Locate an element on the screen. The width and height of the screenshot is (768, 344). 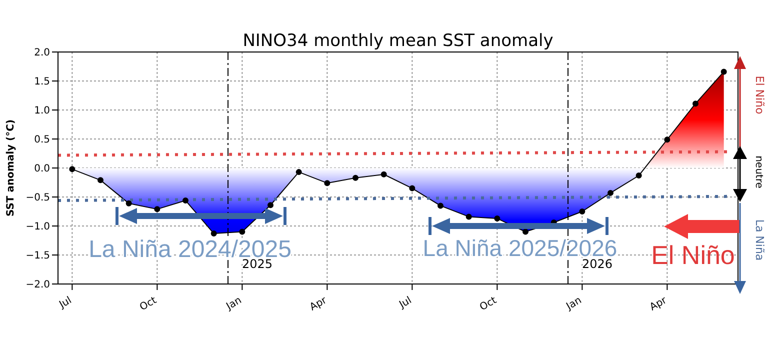
y-tick-label: 1.0 is located at coordinates (42, 111).